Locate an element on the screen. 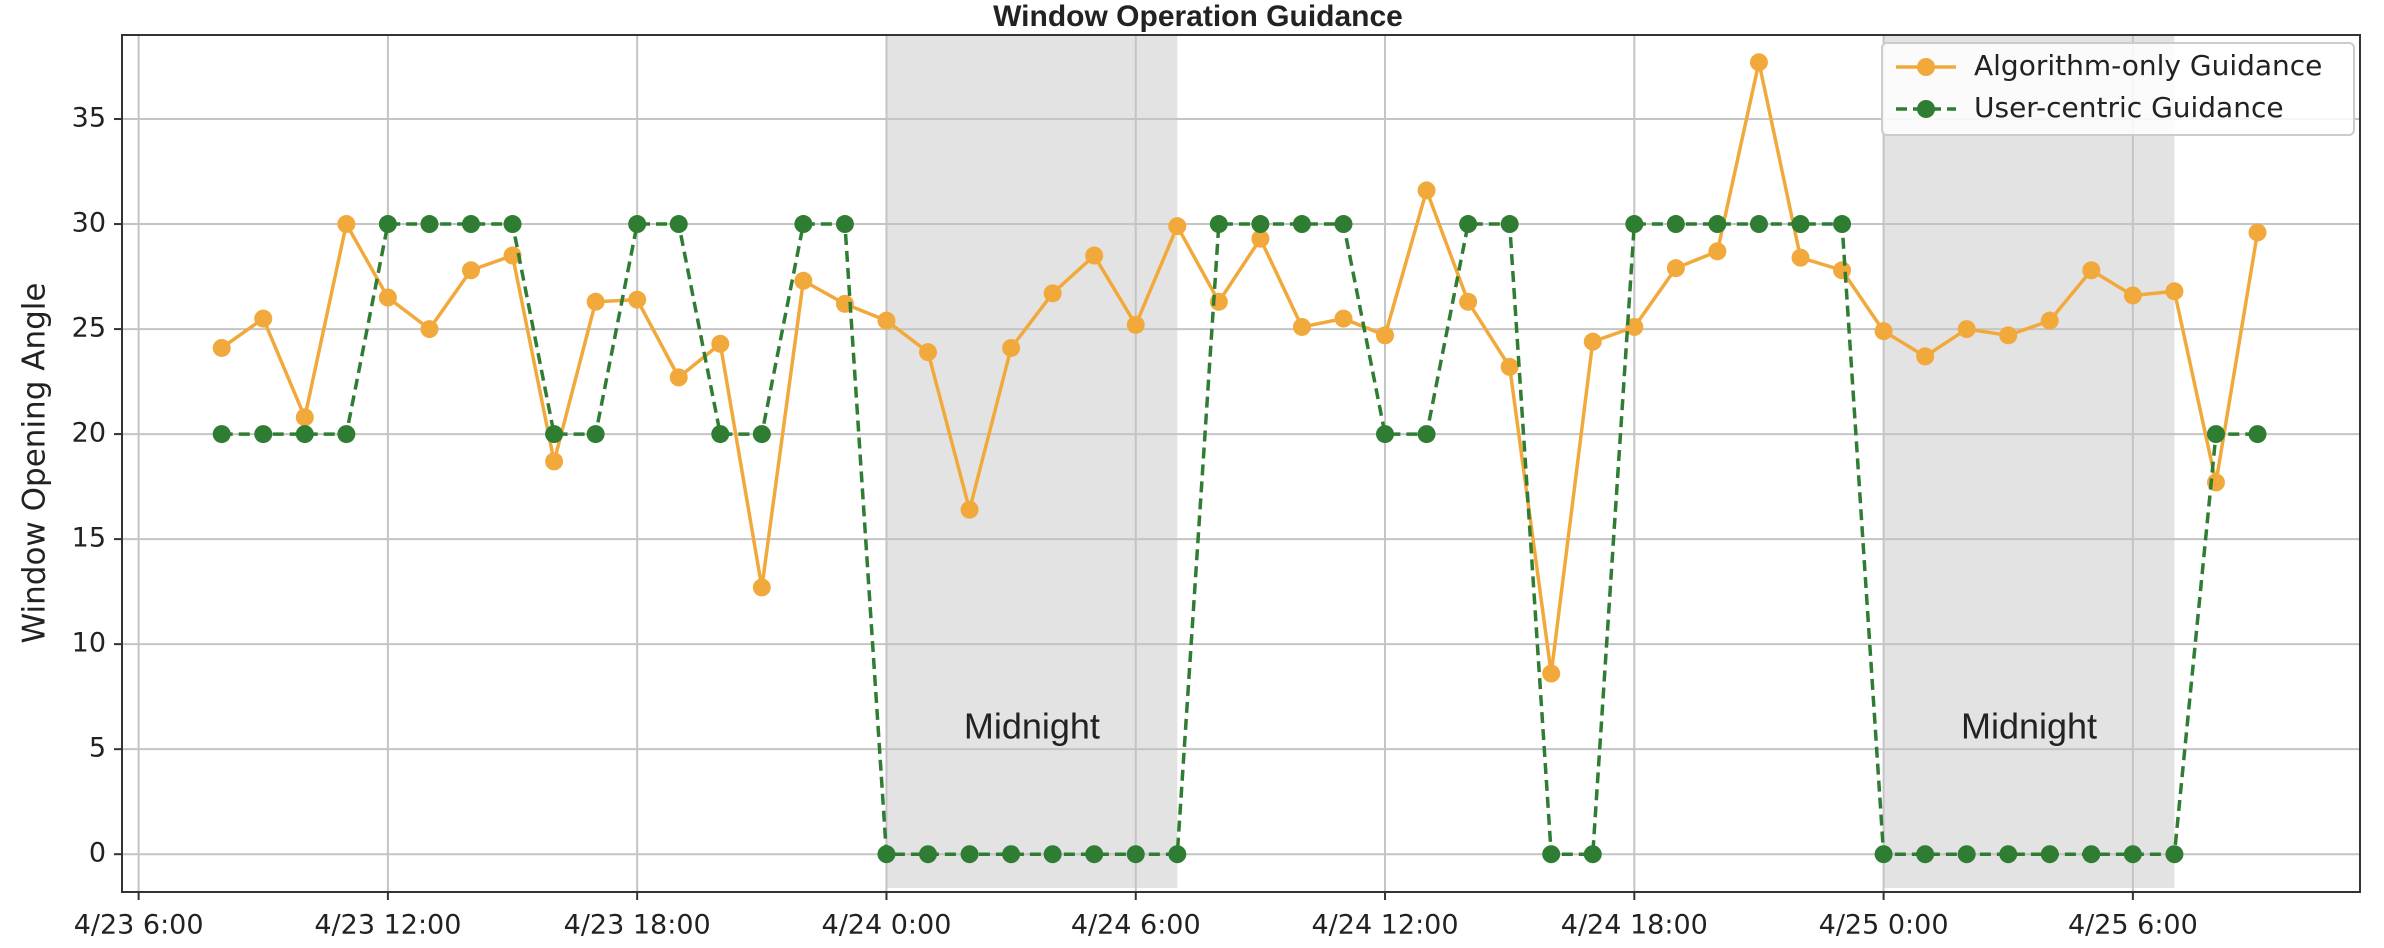 The height and width of the screenshot is (948, 2384). legend-label: Algorithm-only Guidance is located at coordinates (2148, 65).